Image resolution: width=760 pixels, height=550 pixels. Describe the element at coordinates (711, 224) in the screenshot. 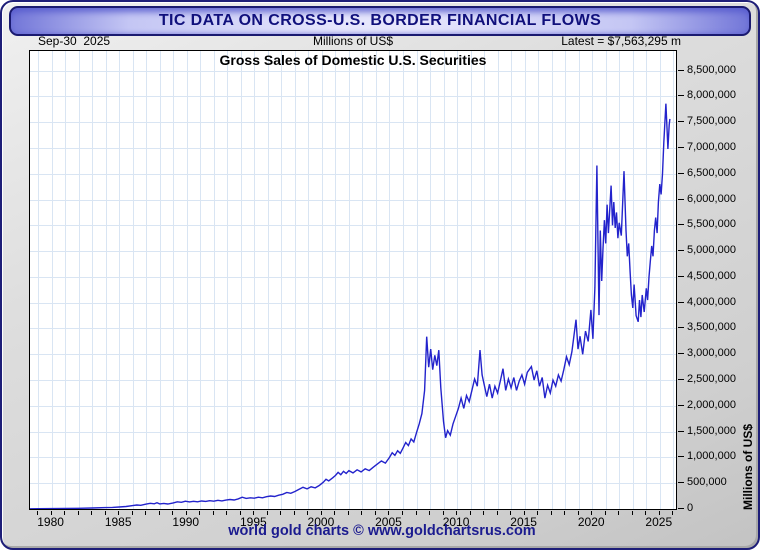

I see `y-tick-label: 5,500,000` at that location.